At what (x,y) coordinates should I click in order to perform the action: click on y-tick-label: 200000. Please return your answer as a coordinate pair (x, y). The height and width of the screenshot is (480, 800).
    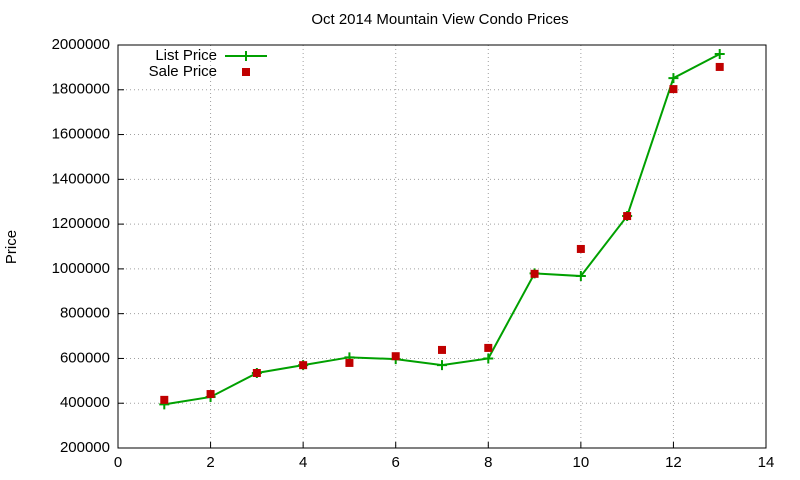
    Looking at the image, I should click on (85, 447).